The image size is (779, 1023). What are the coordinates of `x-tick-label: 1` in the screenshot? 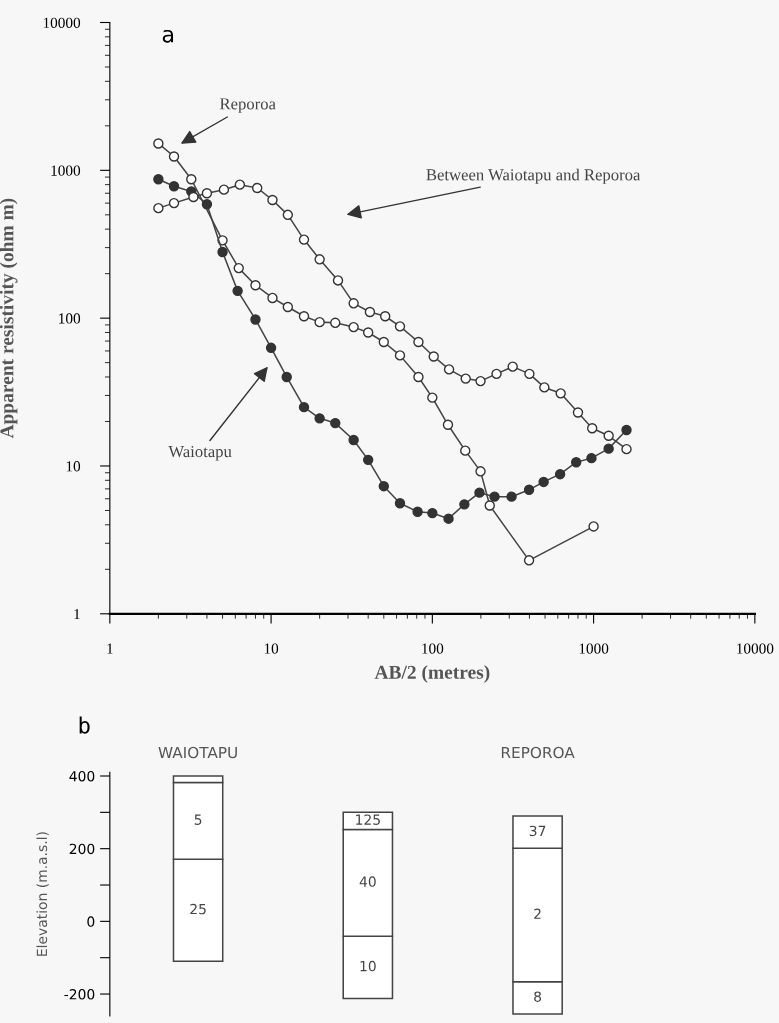 It's located at (110, 648).